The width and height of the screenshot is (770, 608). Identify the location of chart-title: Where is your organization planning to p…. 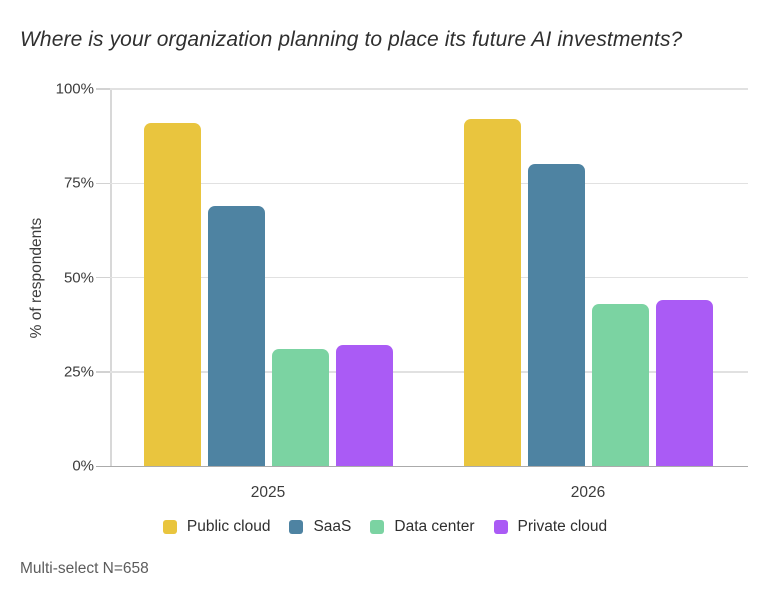
(351, 39).